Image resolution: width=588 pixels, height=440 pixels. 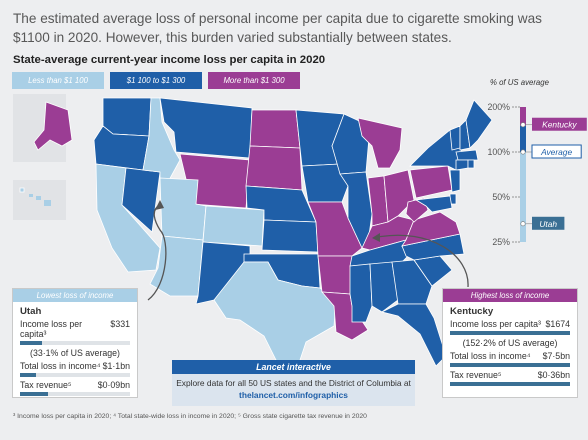 I want to click on state-co, so click(x=233, y=226).